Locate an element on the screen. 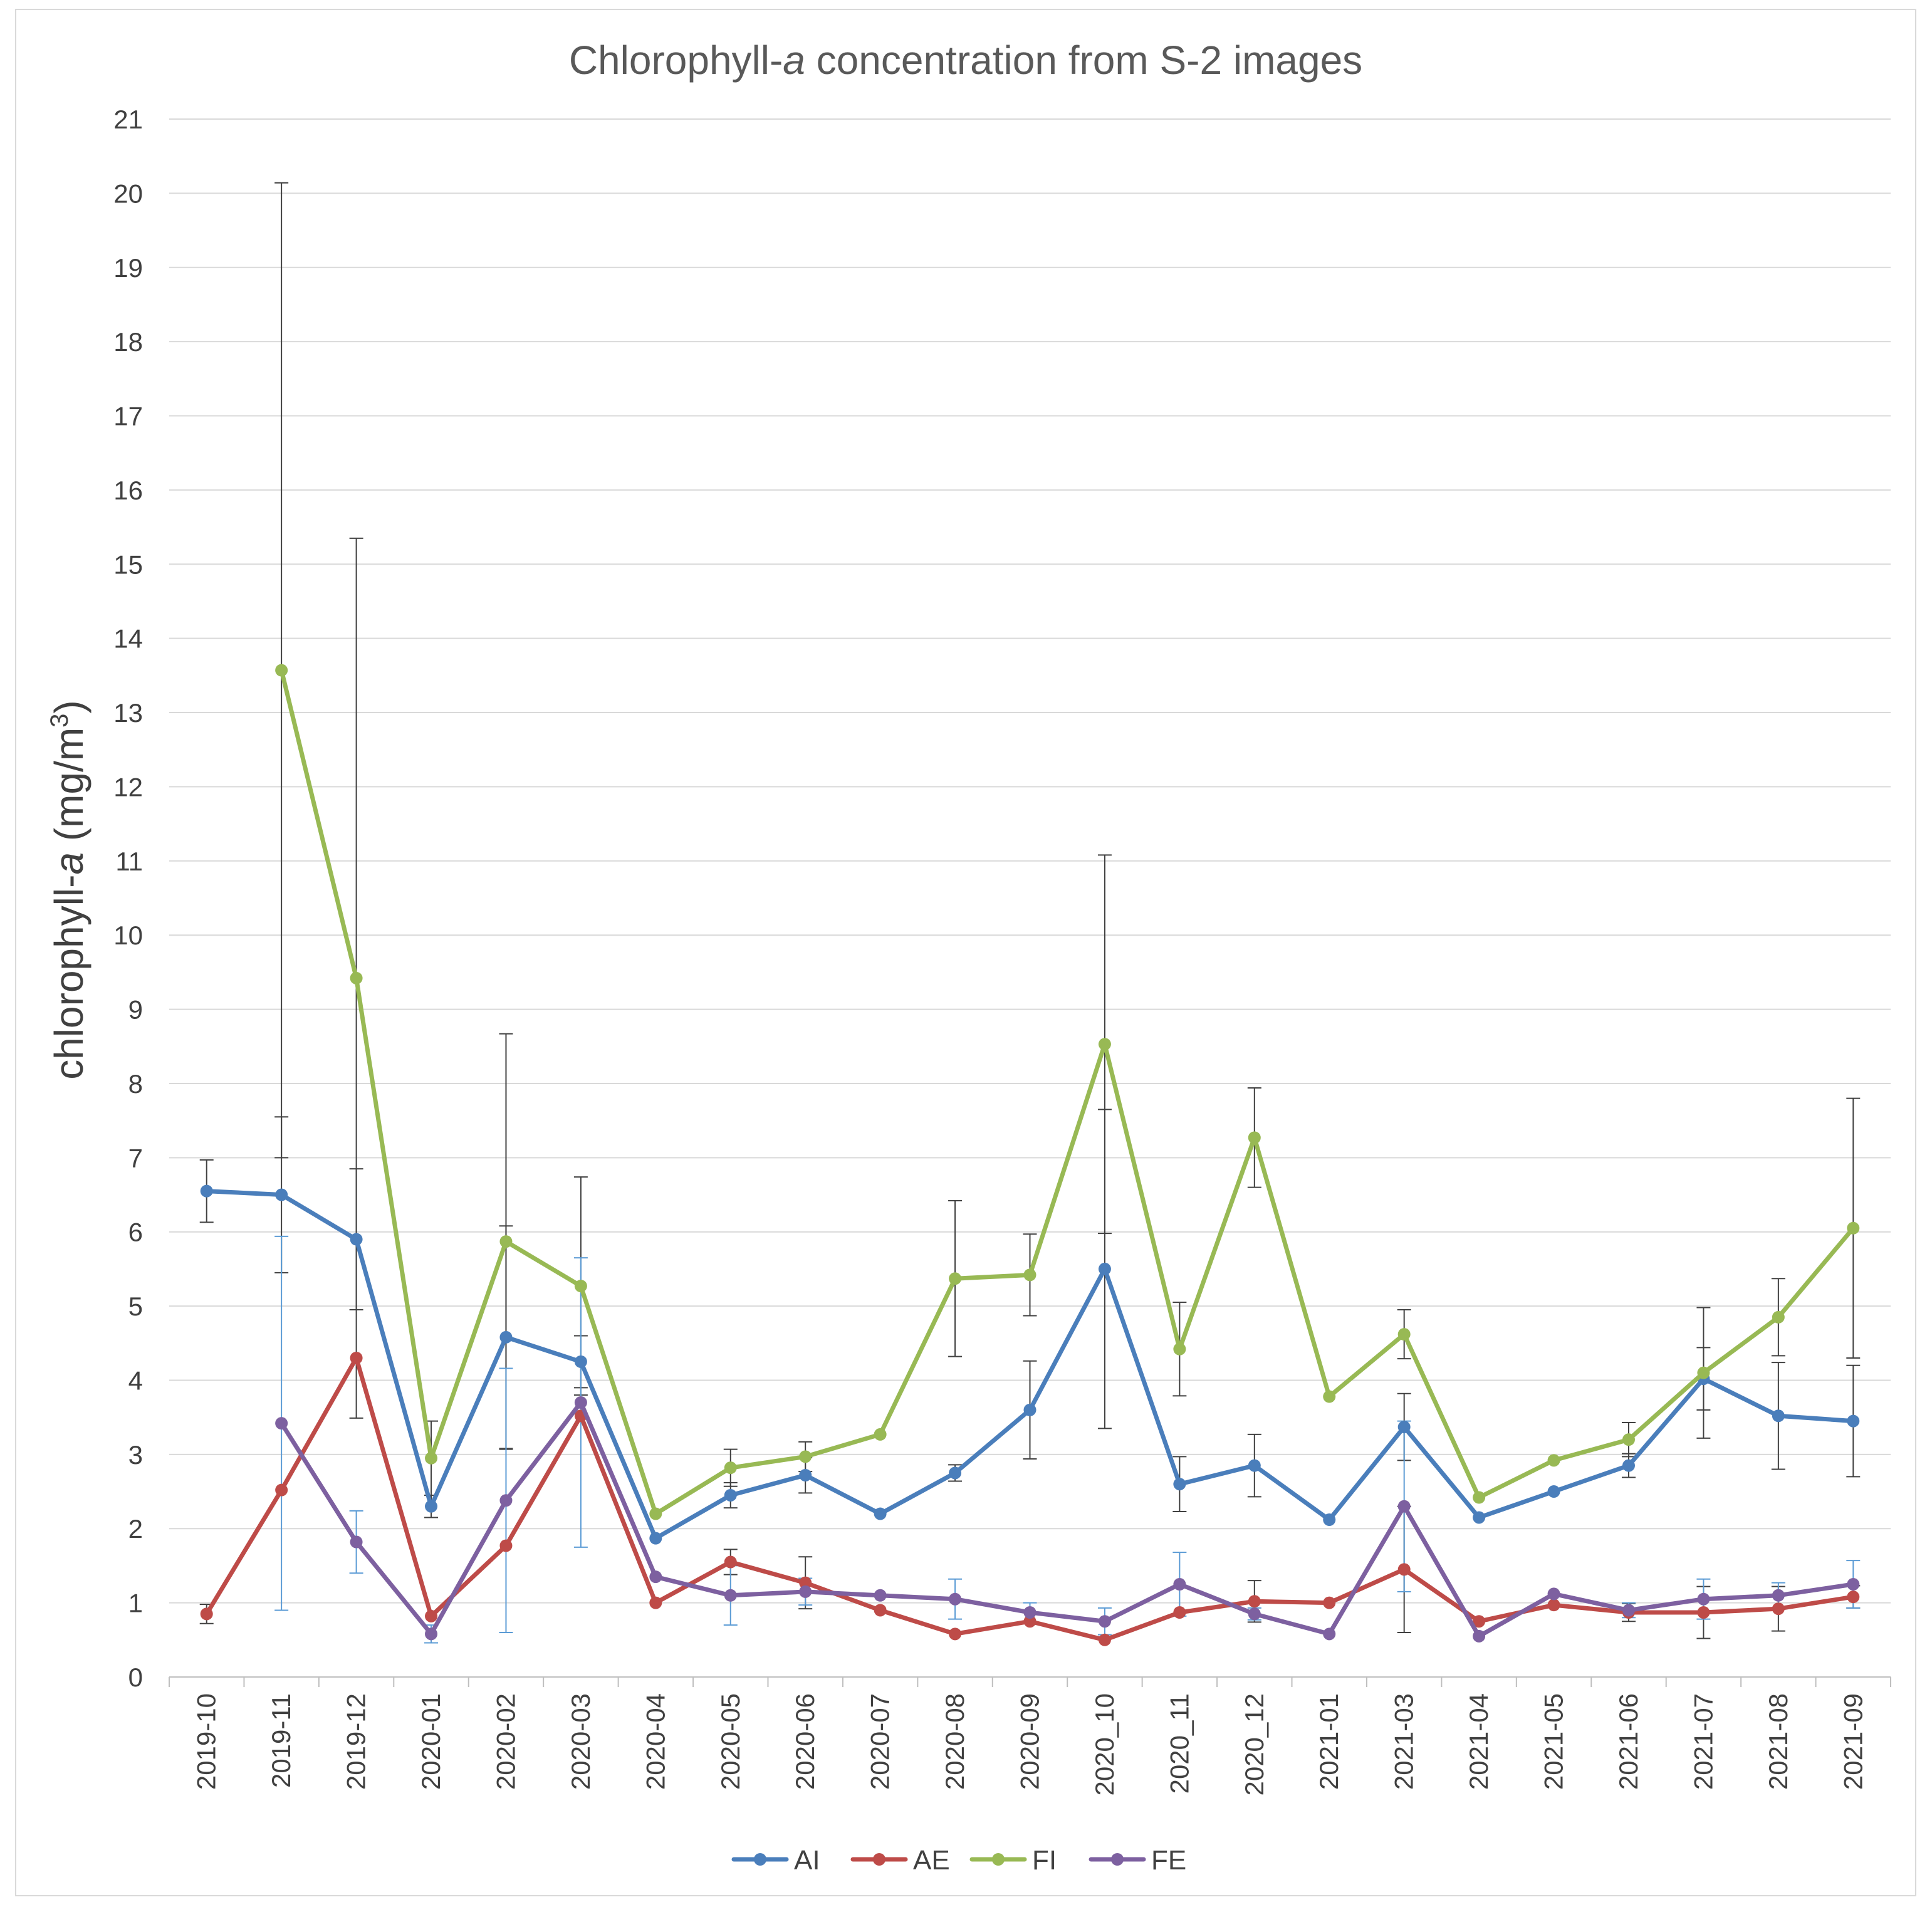 The width and height of the screenshot is (1932, 1912). x-tick-label: 2021-09 is located at coordinates (1852, 1741).